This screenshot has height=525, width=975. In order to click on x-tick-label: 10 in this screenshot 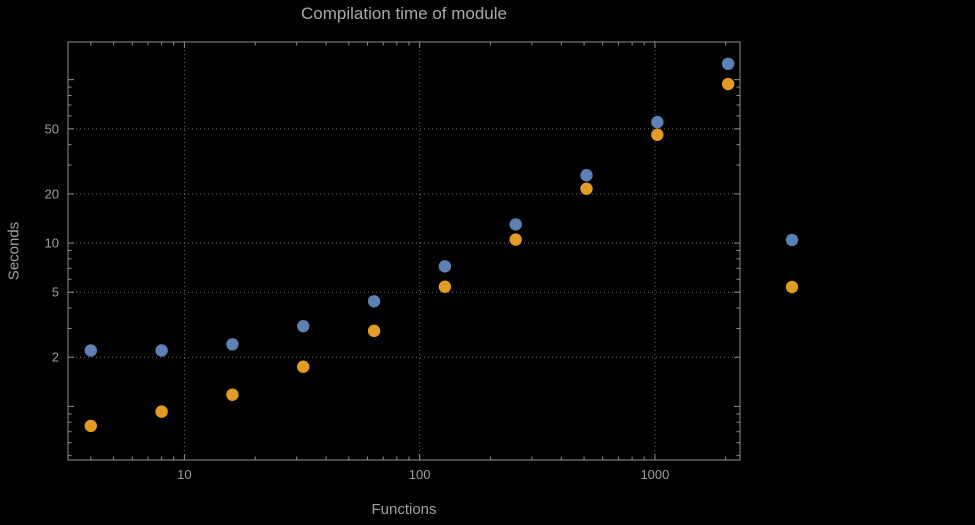, I will do `click(184, 474)`.